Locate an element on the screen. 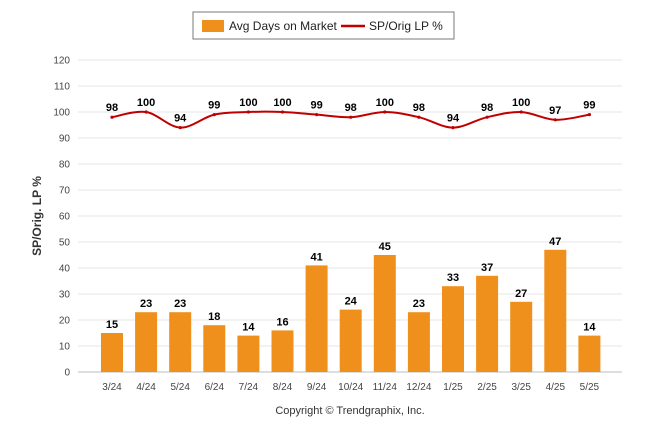 The height and width of the screenshot is (434, 646). y-tick-label: 10 is located at coordinates (65, 347).